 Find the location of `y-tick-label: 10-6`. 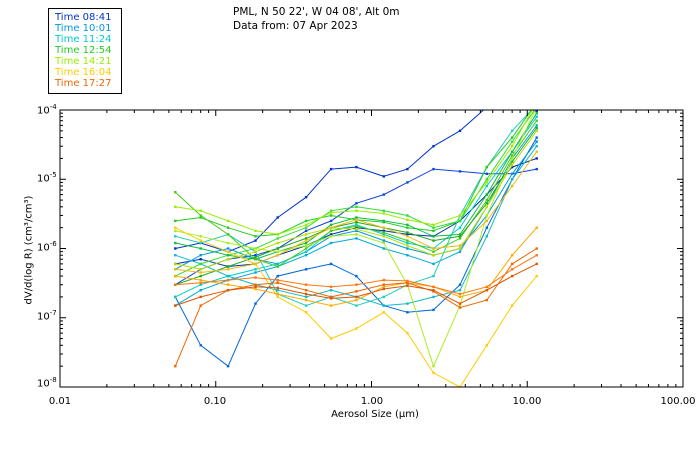

y-tick-label: 10-6 is located at coordinates (47, 247).